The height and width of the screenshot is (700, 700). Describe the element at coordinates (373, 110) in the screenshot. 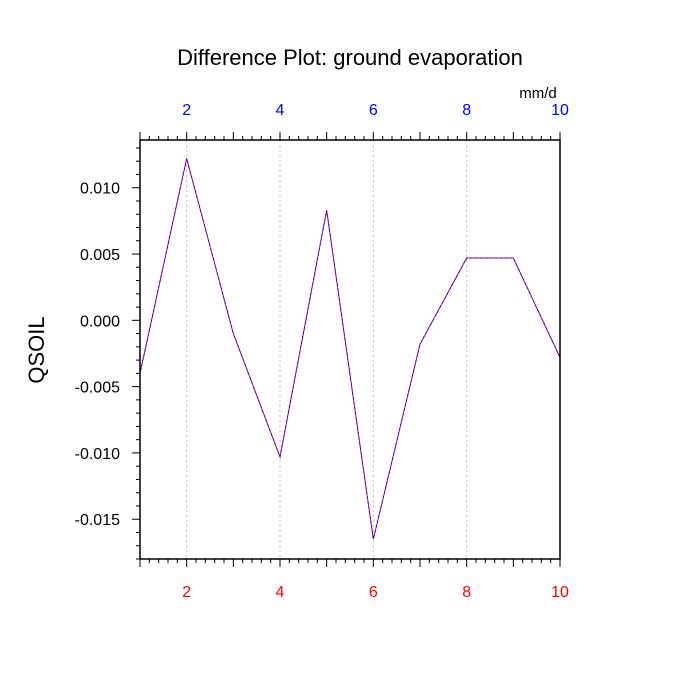

I see `x-tick-label-top-2: 6` at that location.